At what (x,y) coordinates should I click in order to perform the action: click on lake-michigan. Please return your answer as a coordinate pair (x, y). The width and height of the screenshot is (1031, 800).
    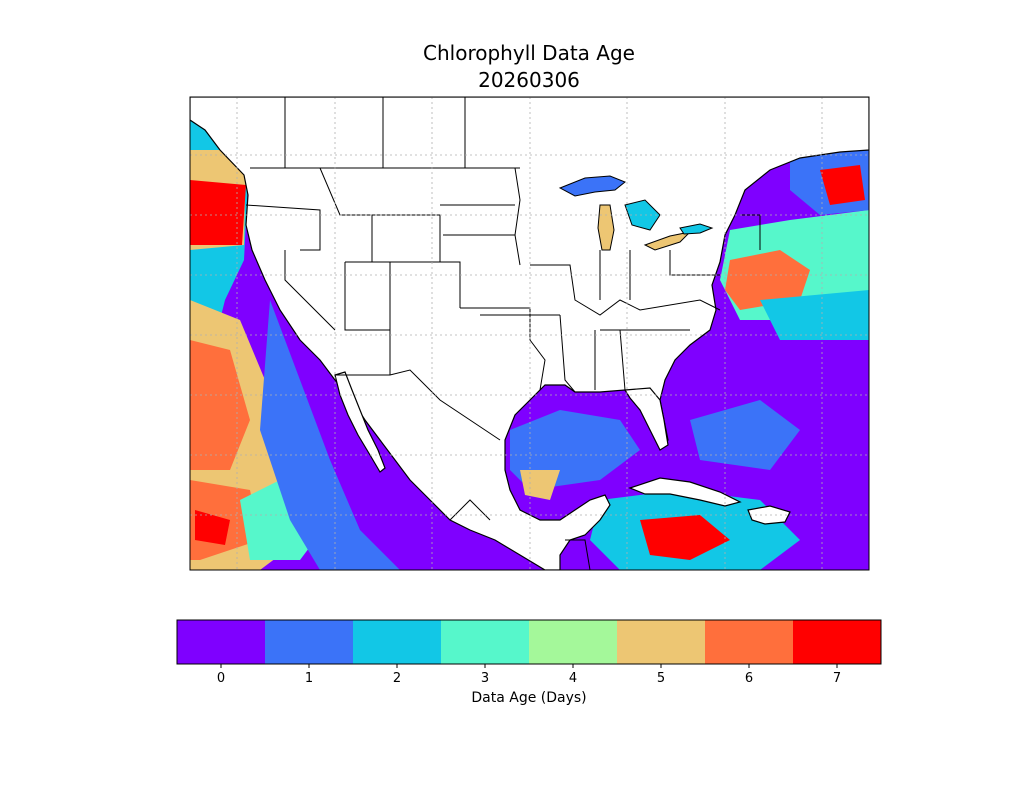
    Looking at the image, I should click on (606, 227).